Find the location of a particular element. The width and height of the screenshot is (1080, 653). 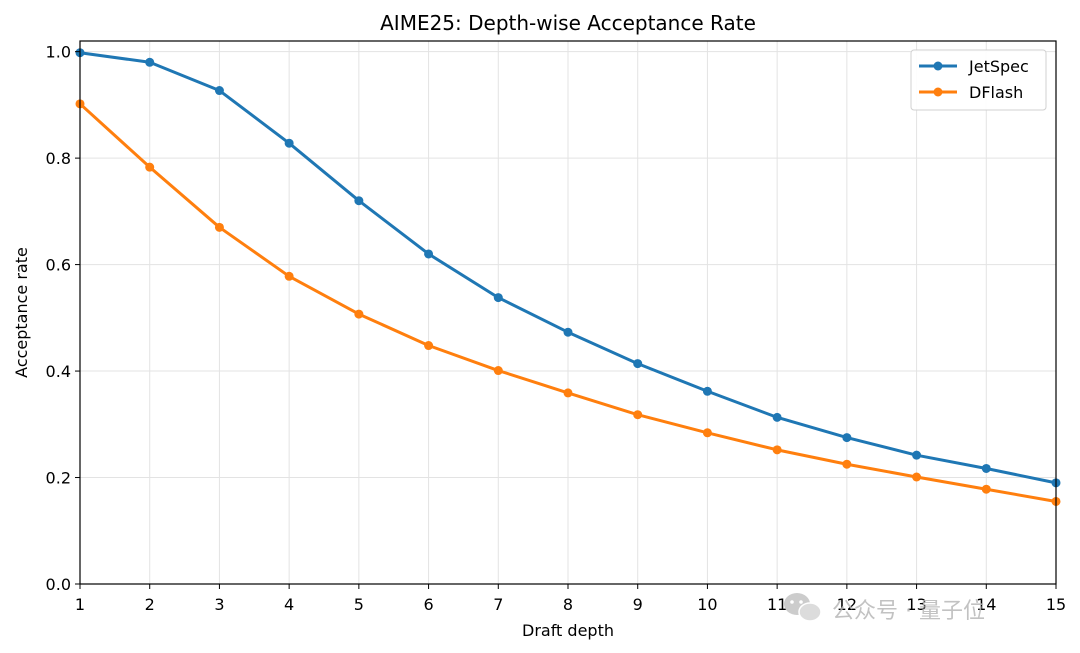

y-tick-label: 1.0 is located at coordinates (58, 52).